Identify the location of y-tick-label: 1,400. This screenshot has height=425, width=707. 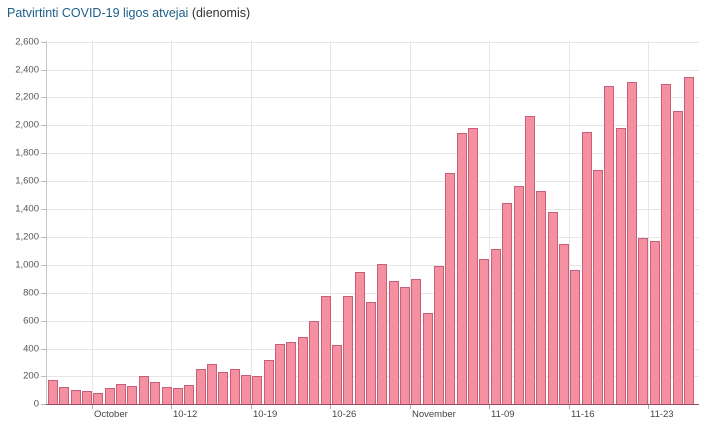
(27, 209).